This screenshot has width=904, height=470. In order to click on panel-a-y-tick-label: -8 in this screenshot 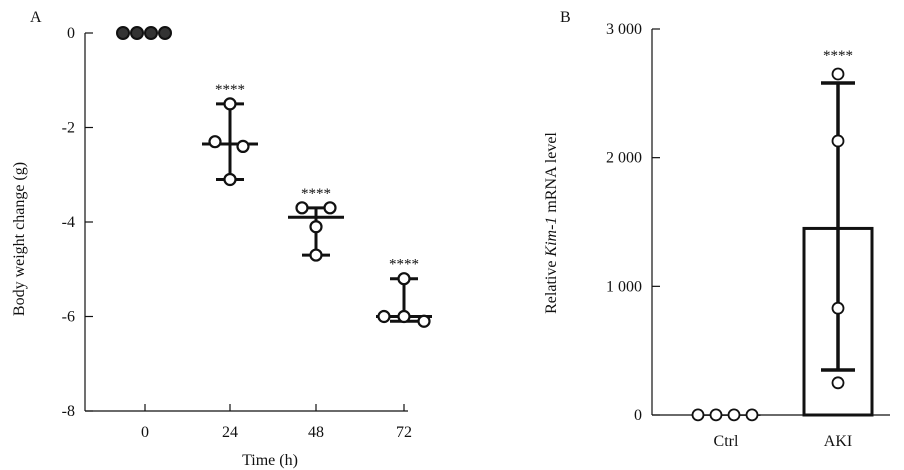, I will do `click(68, 411)`.